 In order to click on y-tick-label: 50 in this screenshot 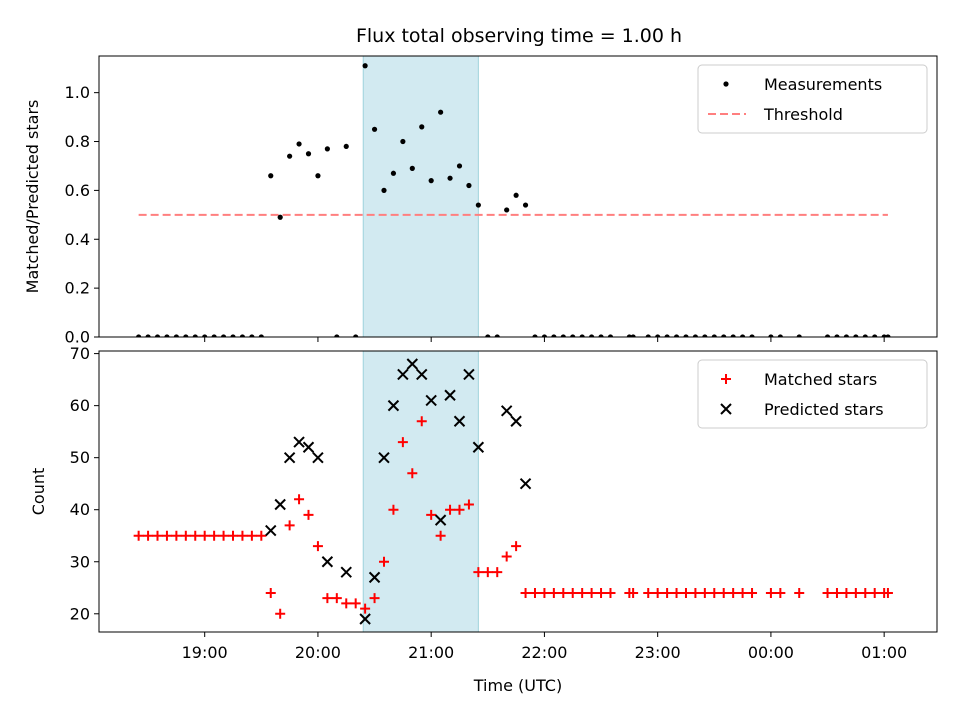, I will do `click(80, 457)`.